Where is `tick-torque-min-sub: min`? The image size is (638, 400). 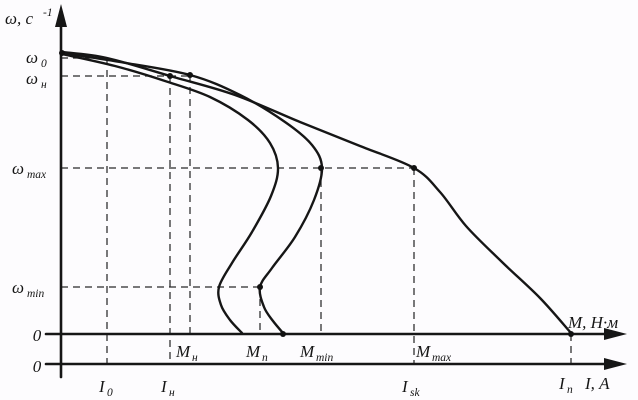 tick-torque-min-sub: min is located at coordinates (325, 358).